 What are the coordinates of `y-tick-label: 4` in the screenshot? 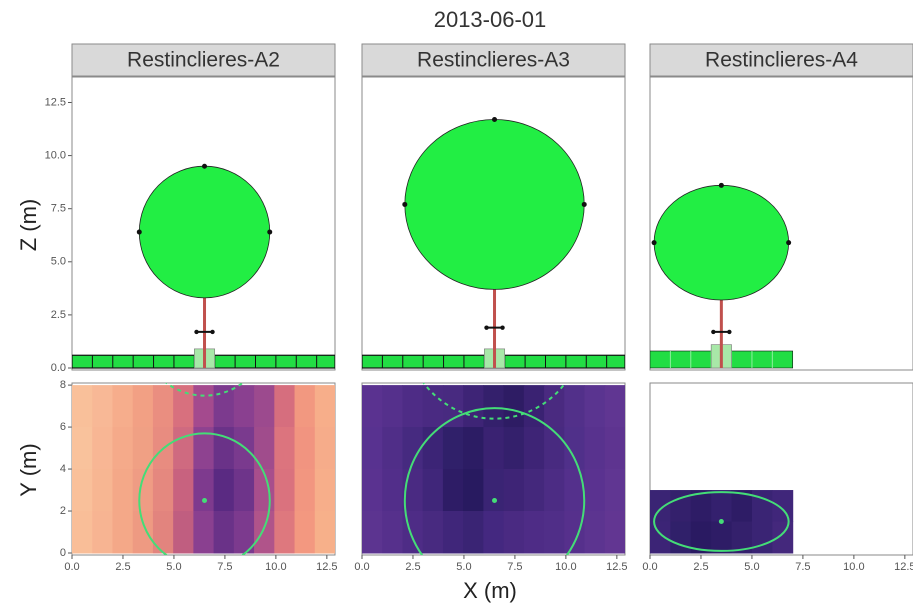 It's located at (63, 469).